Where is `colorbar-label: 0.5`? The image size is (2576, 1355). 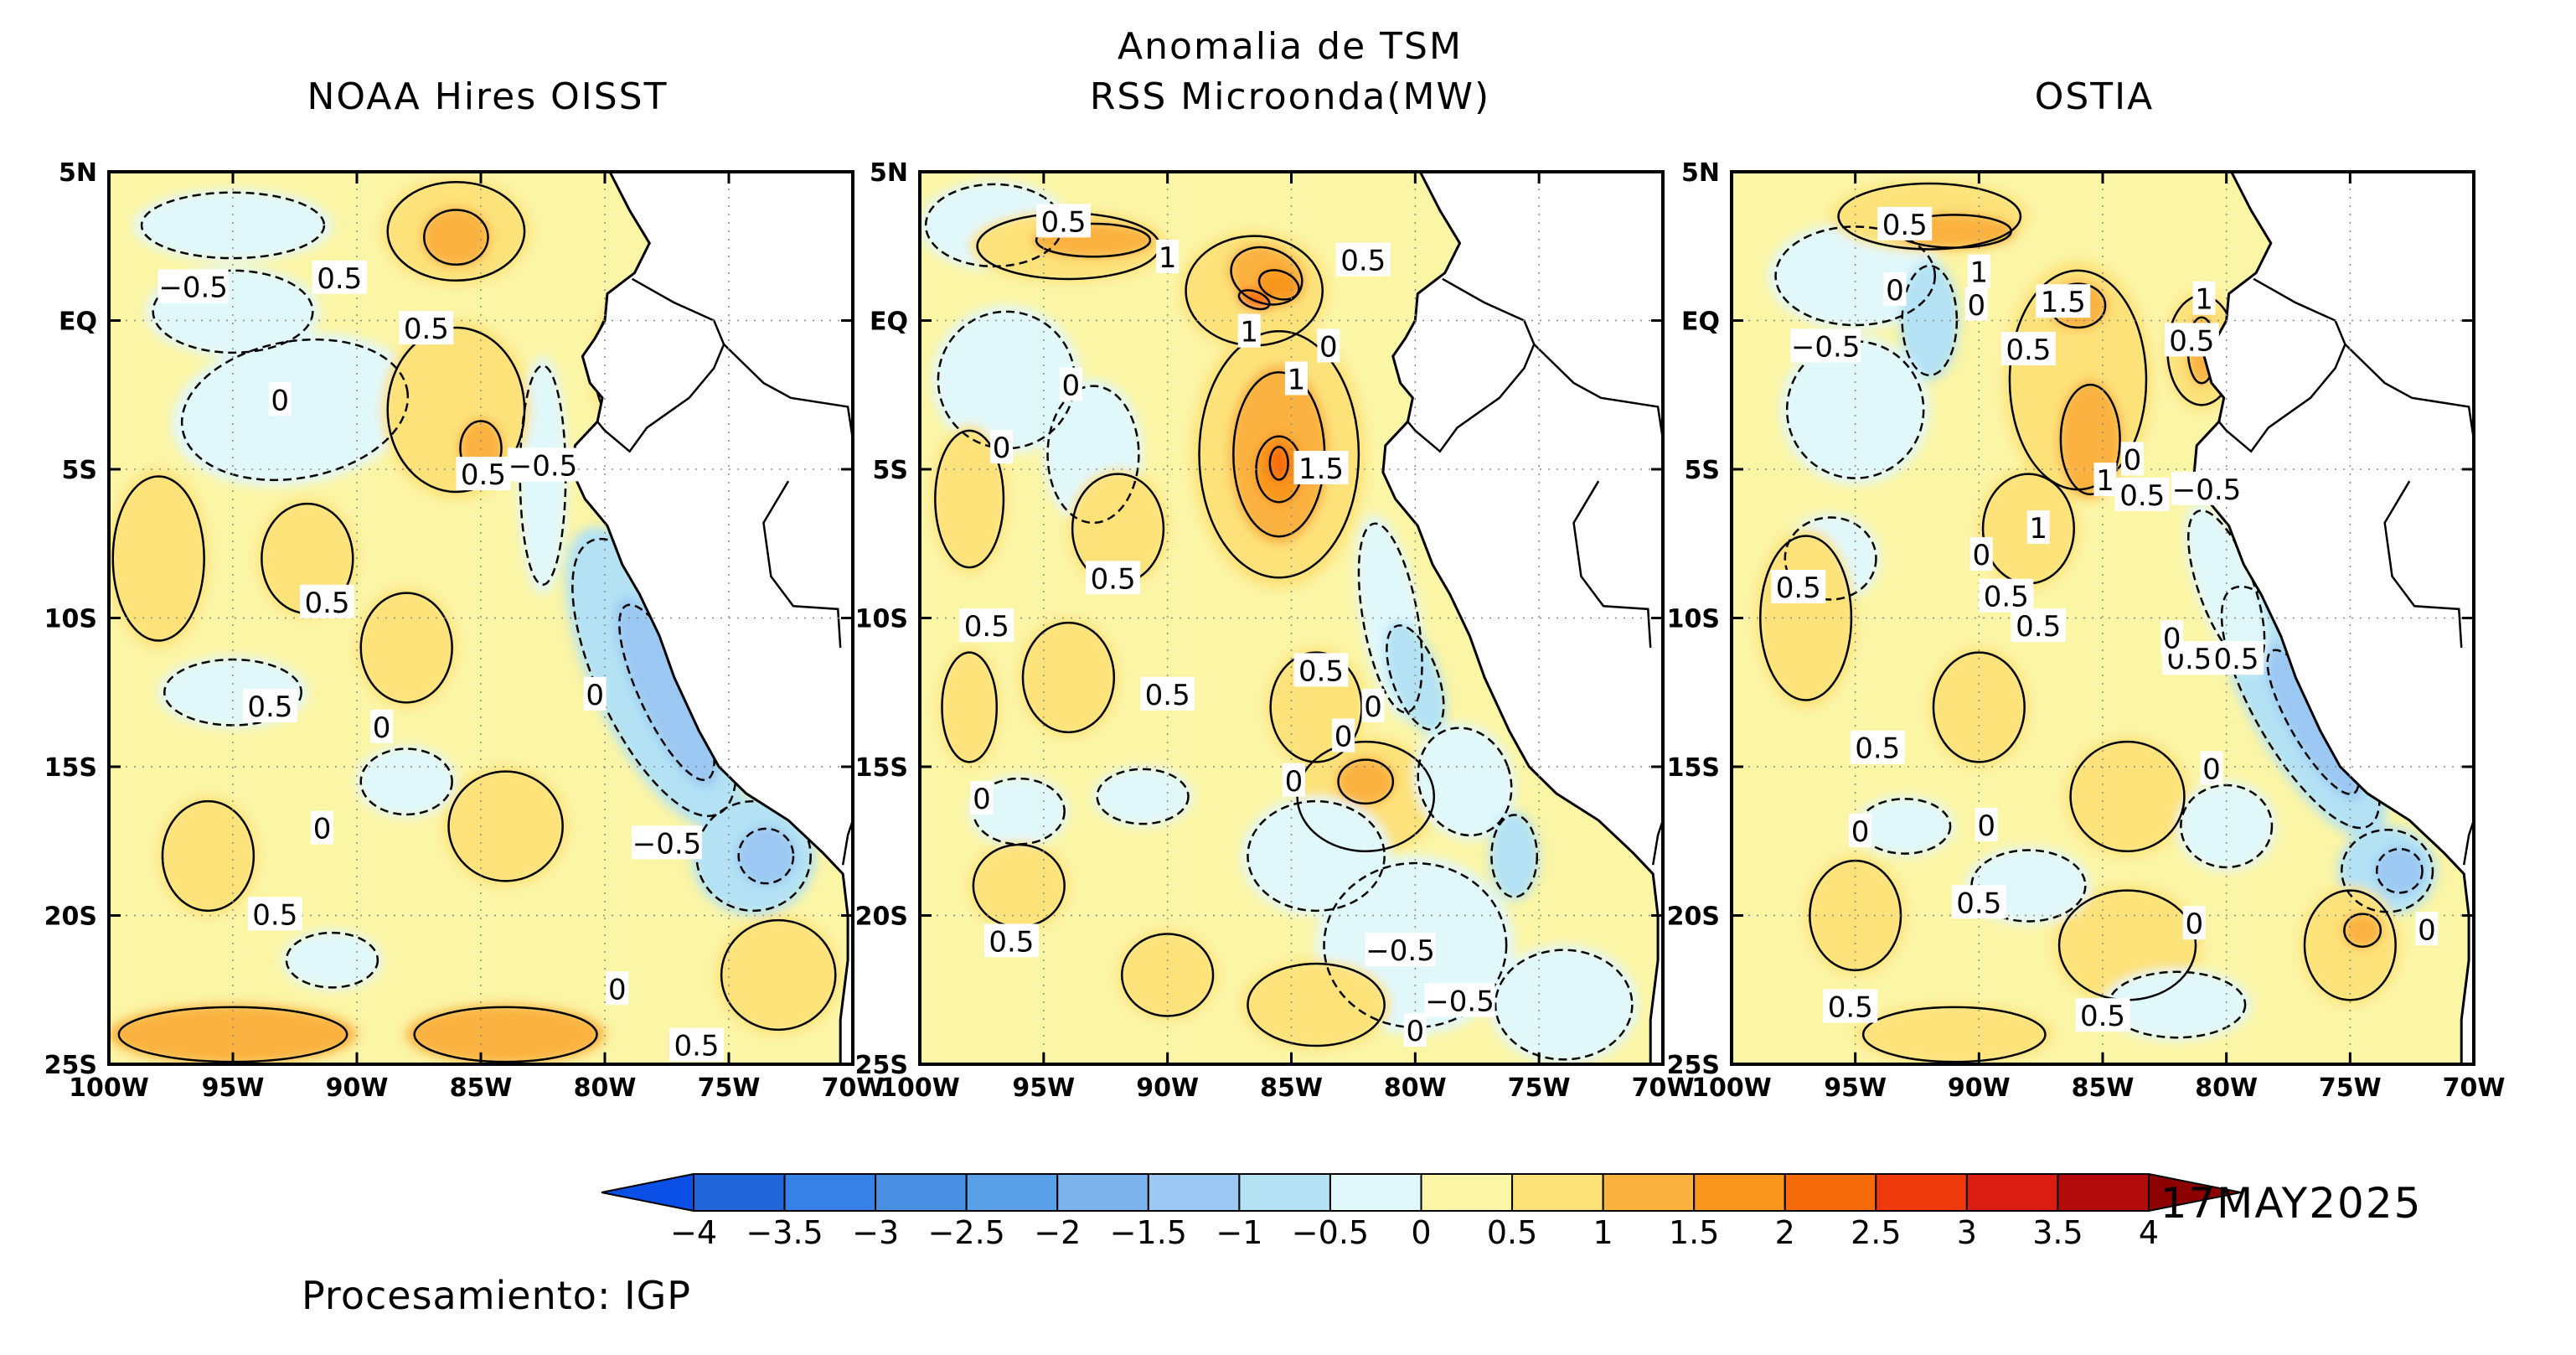
colorbar-label: 0.5 is located at coordinates (1512, 1232).